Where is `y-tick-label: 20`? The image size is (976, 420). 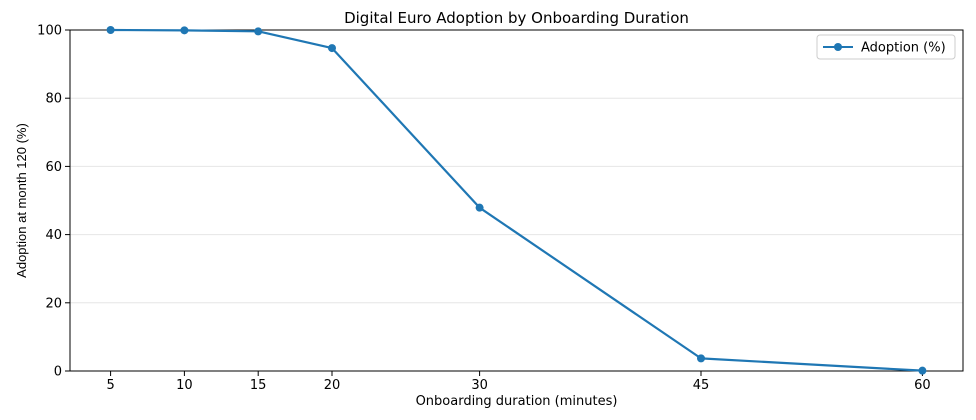 y-tick-label: 20 is located at coordinates (53, 303).